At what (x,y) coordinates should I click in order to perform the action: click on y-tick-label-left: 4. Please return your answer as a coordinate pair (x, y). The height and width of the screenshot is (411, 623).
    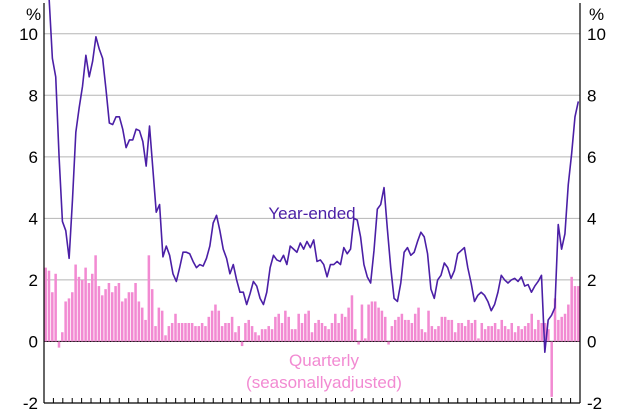
    Looking at the image, I should click on (33, 218).